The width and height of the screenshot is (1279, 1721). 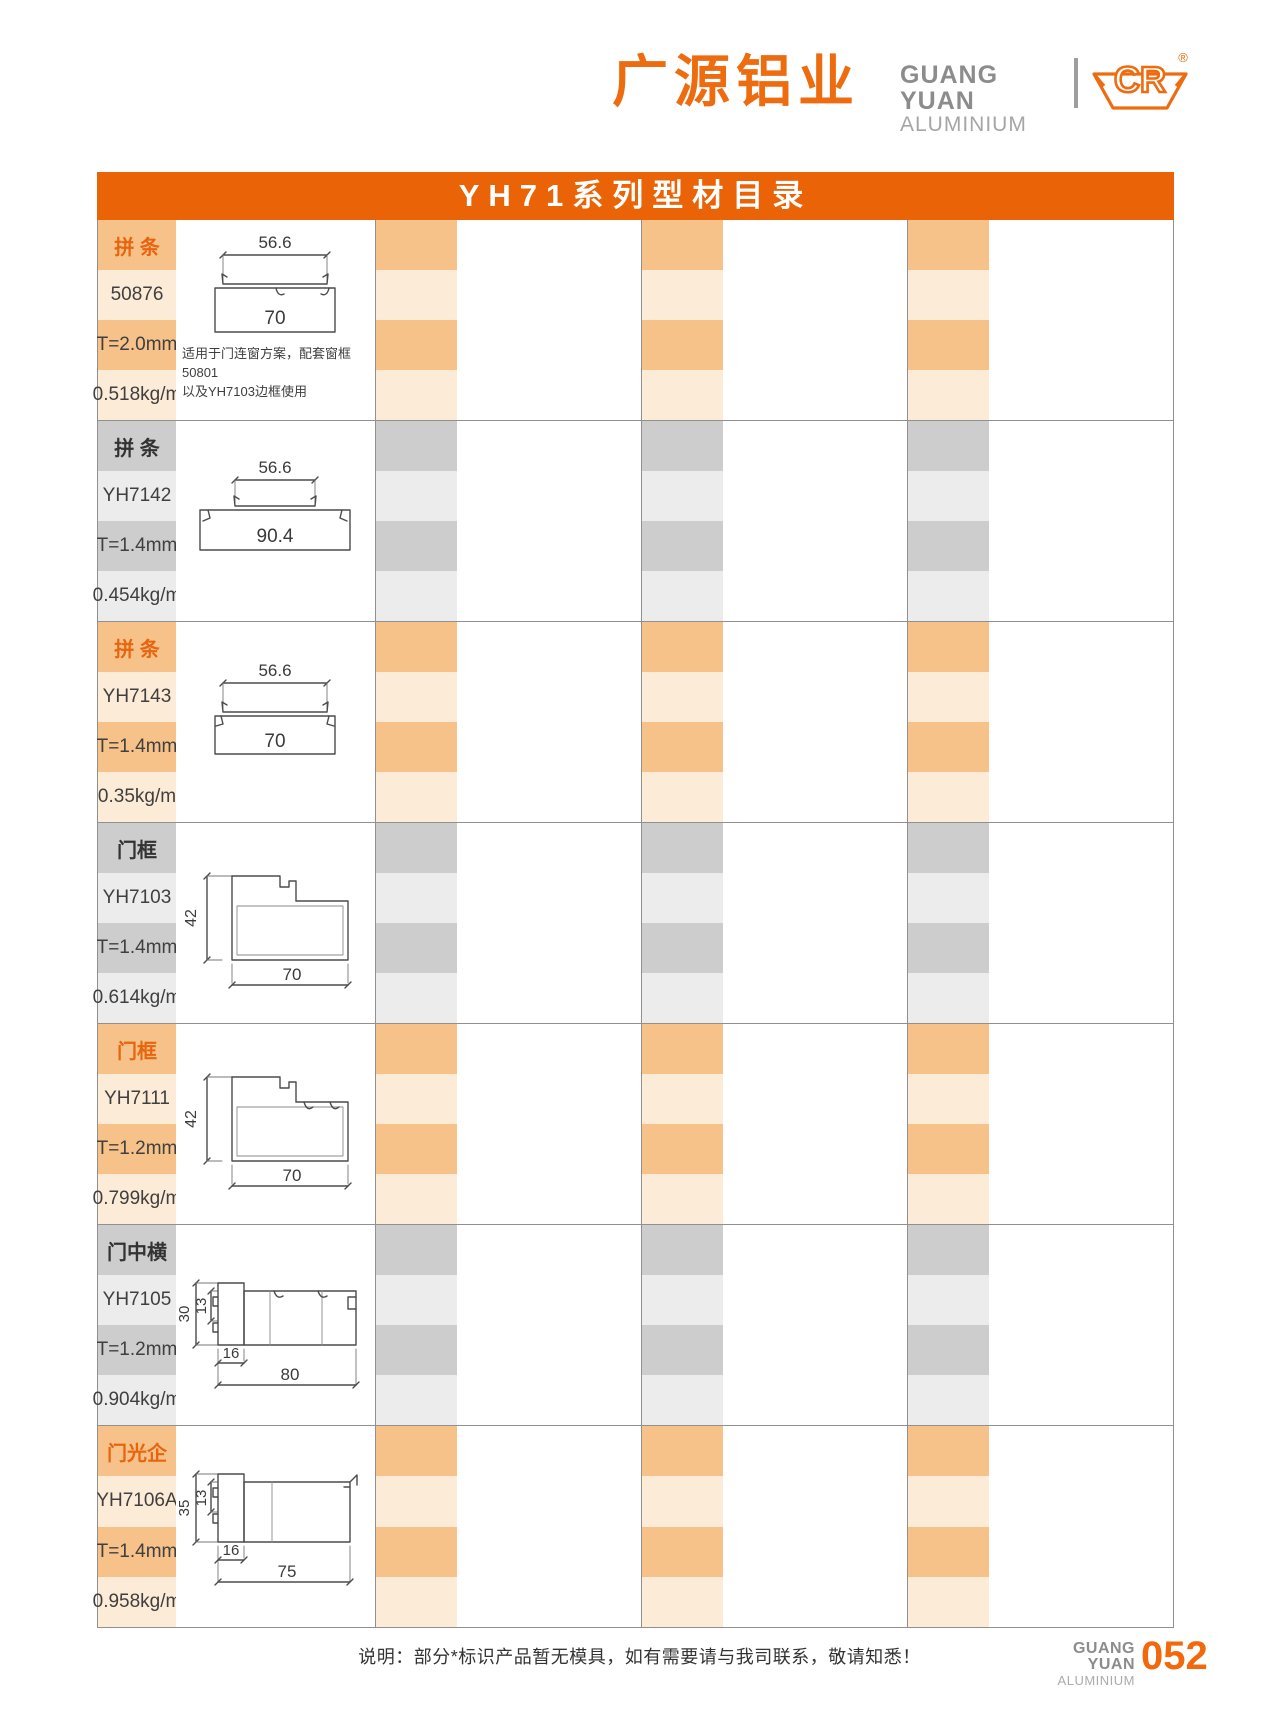 I want to click on profile-cross-section-svg: 56.6 70, so click(x=275, y=283).